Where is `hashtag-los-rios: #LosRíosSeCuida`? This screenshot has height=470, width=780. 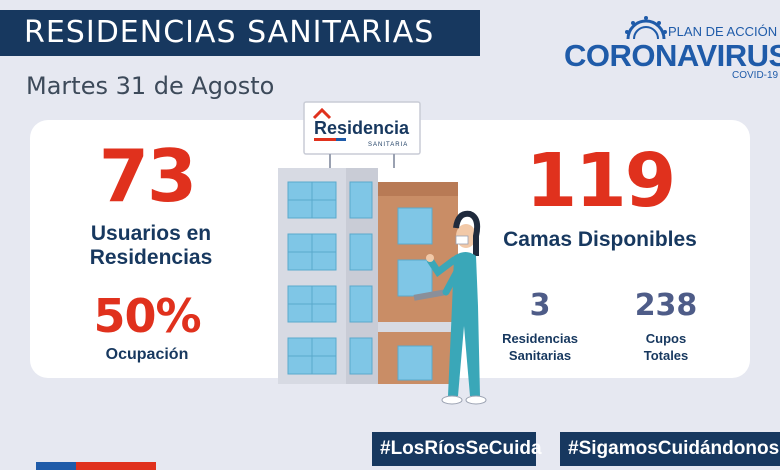 hashtag-los-rios: #LosRíosSeCuida is located at coordinates (457, 449).